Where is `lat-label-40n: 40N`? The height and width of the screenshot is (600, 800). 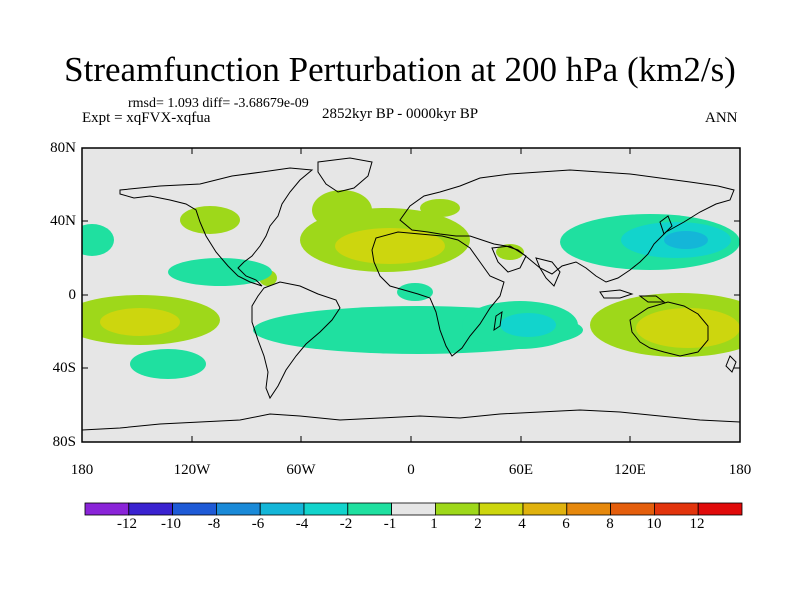
lat-label-40n: 40N is located at coordinates (63, 221).